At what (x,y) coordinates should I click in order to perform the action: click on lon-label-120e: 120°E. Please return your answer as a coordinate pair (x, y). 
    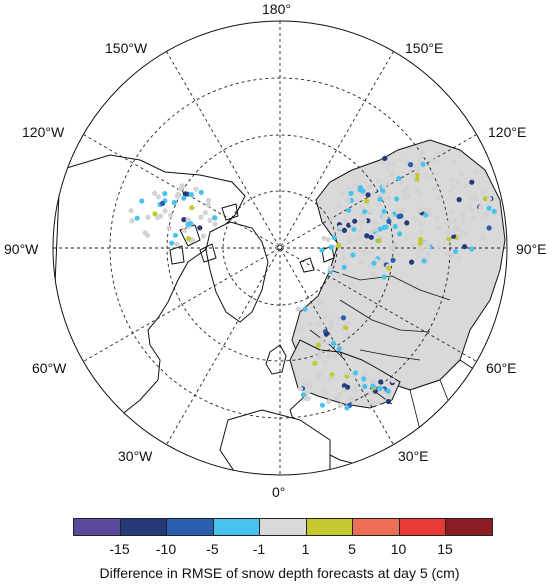
    Looking at the image, I should click on (507, 132).